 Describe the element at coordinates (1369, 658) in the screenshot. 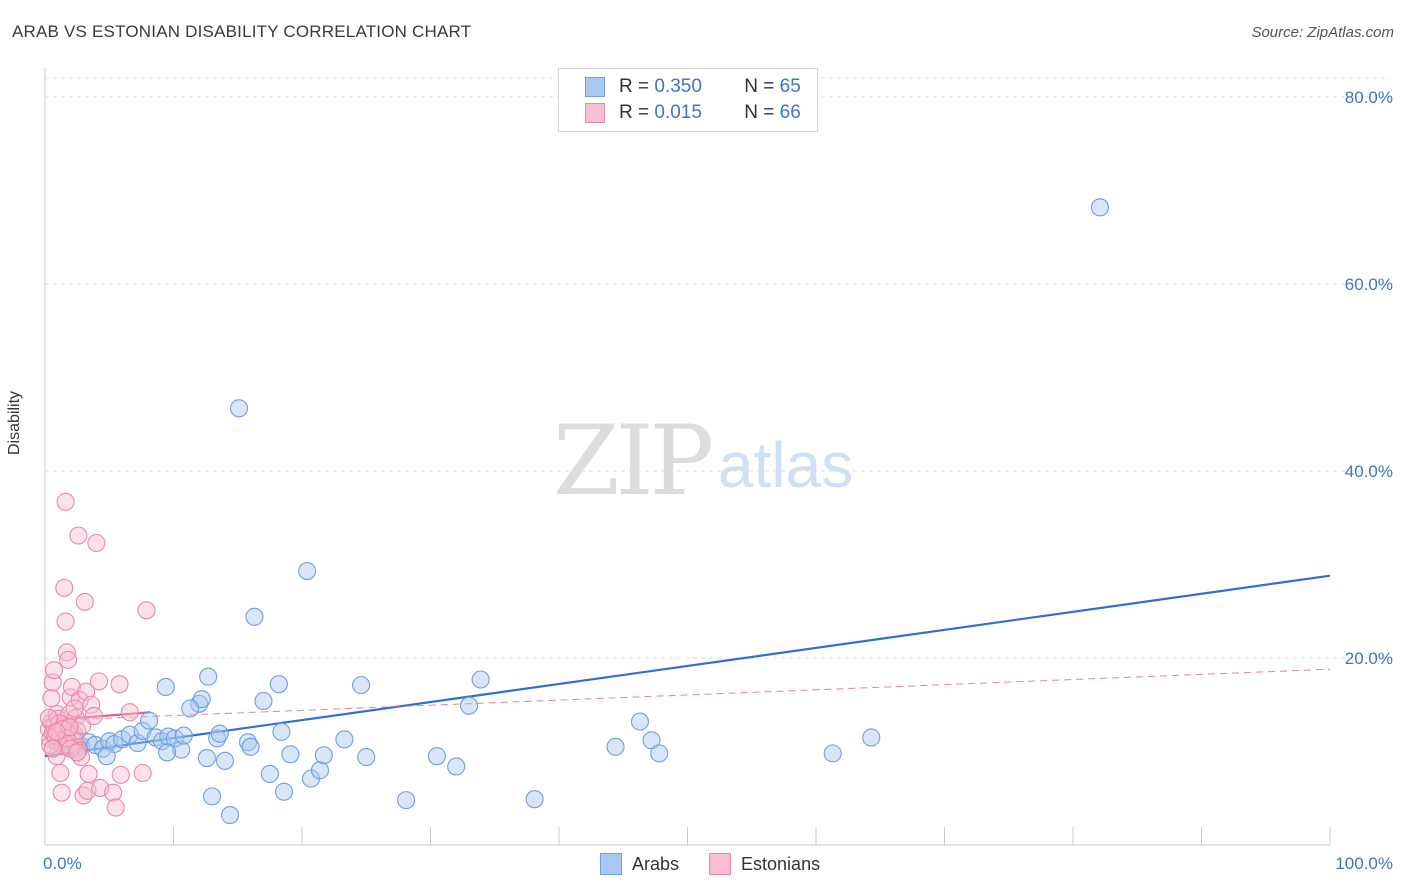

I see `y-tick-label: 20.0%` at that location.